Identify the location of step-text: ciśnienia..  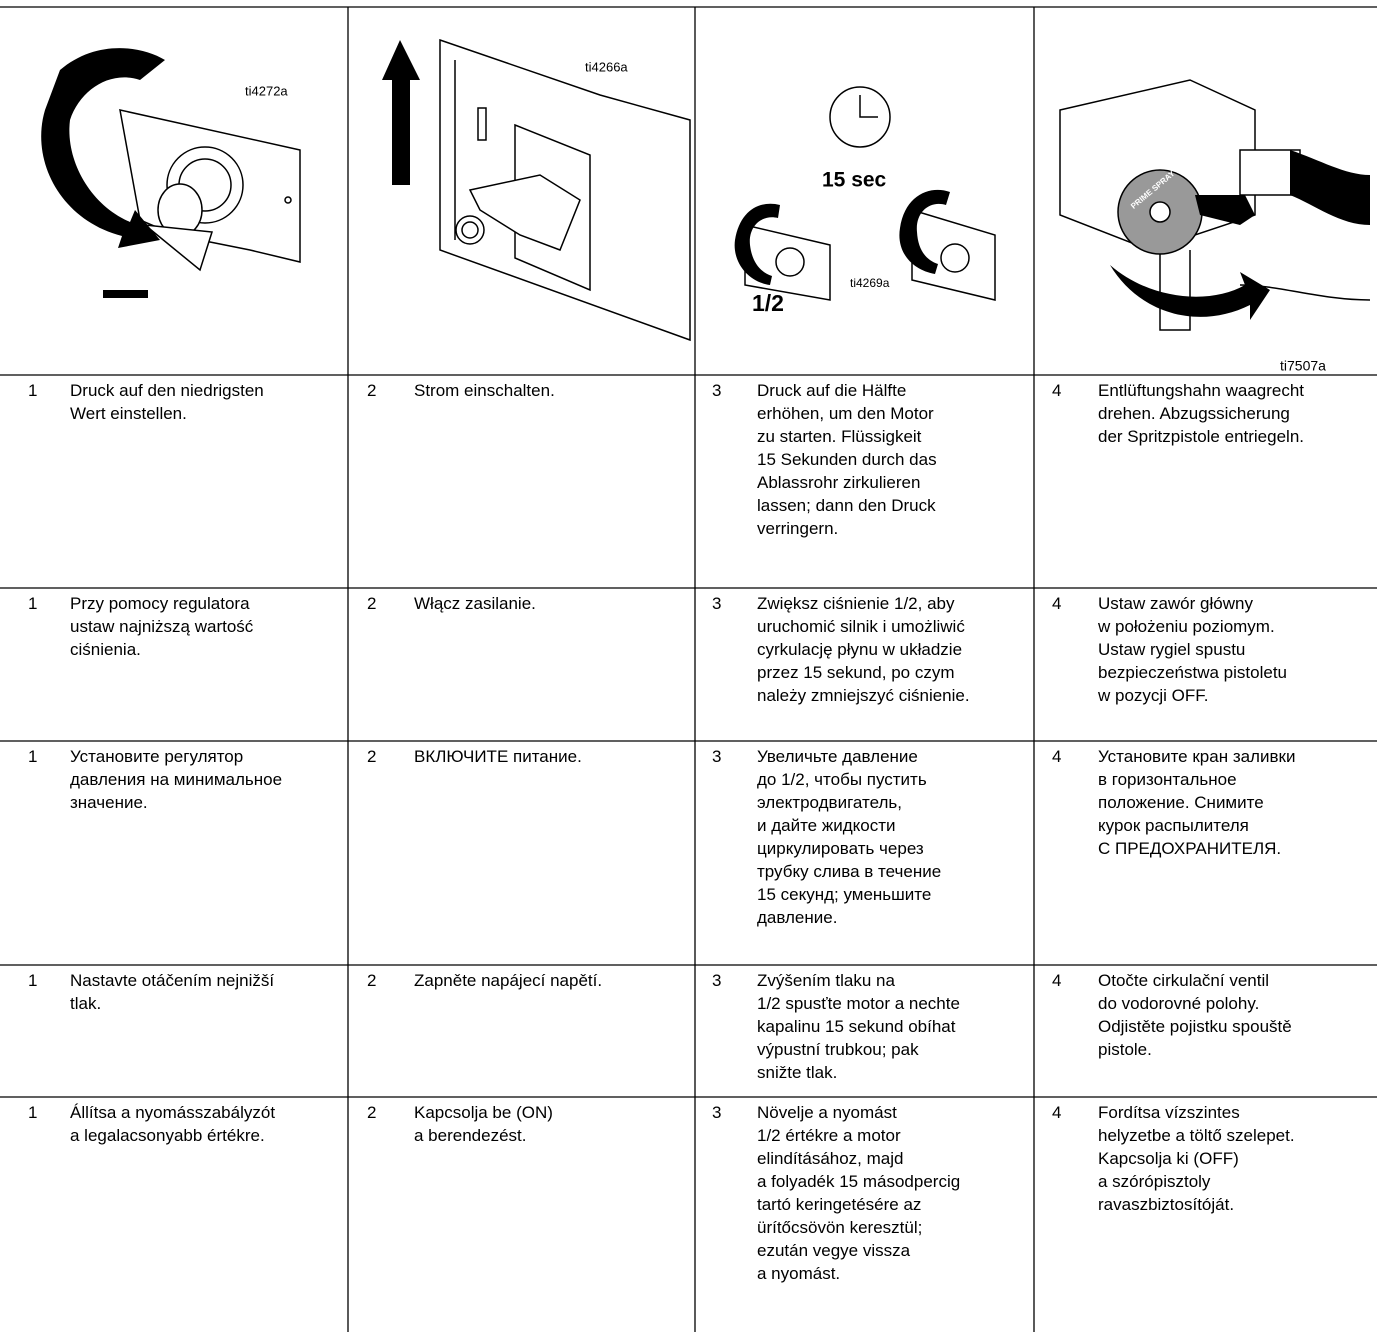
(105, 649).